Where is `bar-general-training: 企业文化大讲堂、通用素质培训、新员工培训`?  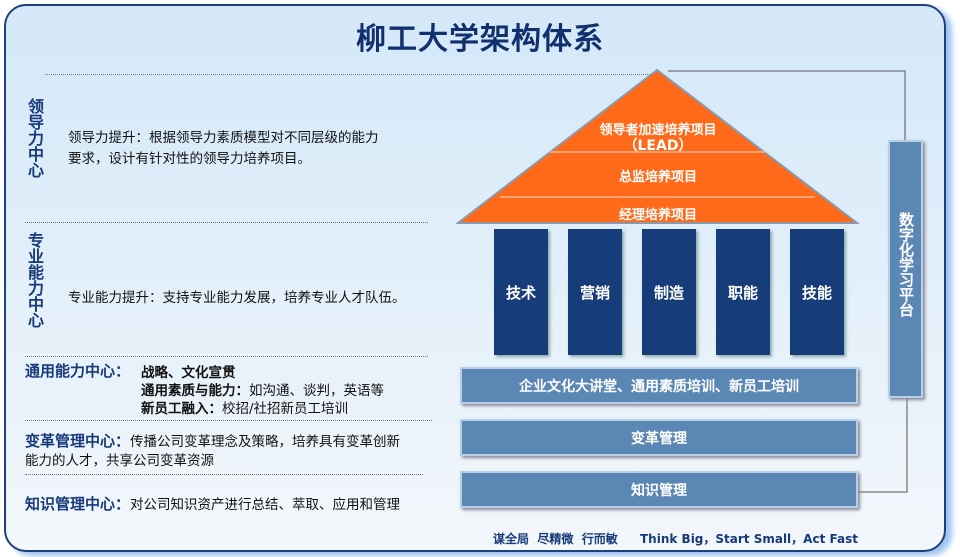 bar-general-training: 企业文化大讲堂、通用素质培训、新员工培训 is located at coordinates (659, 385).